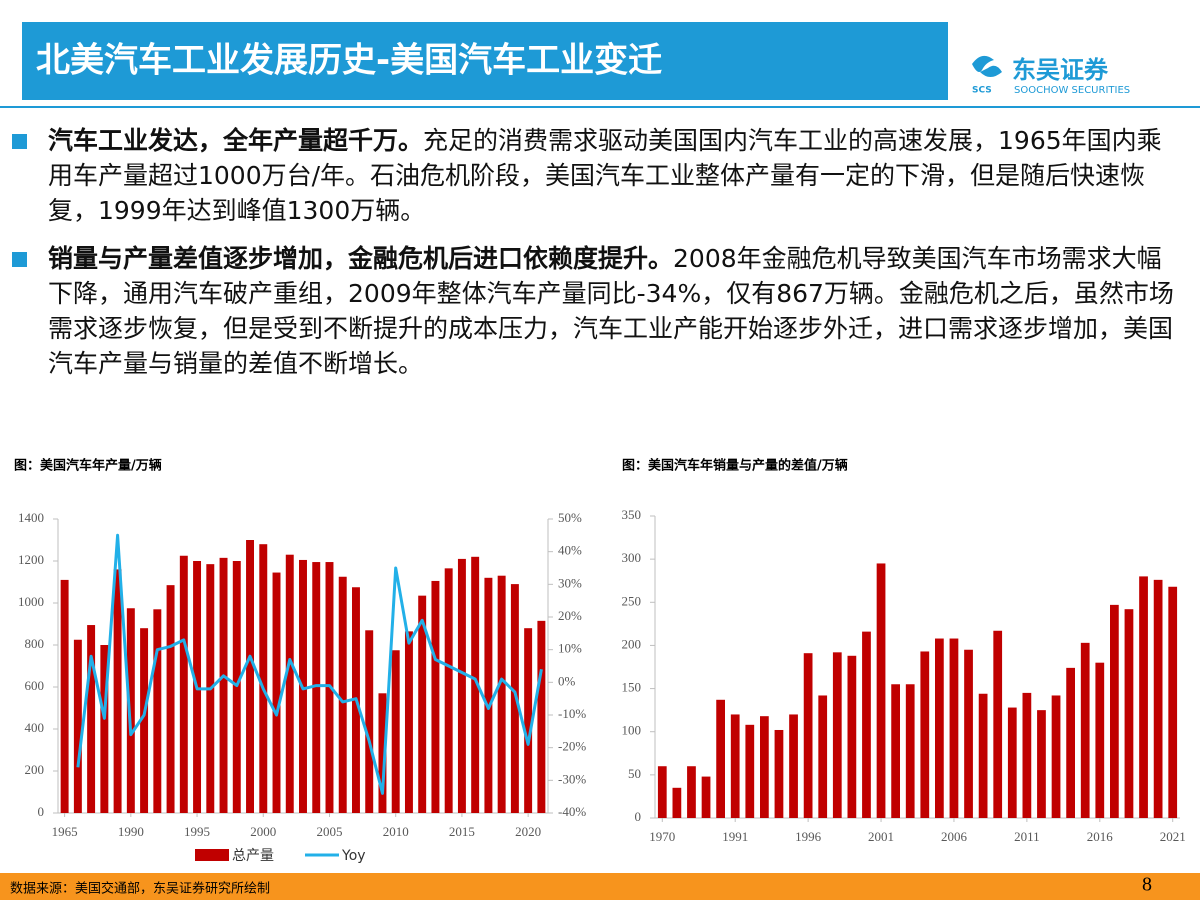 This screenshot has height=900, width=1200. Describe the element at coordinates (570, 648) in the screenshot. I see `y2-tick-label: 10%` at that location.